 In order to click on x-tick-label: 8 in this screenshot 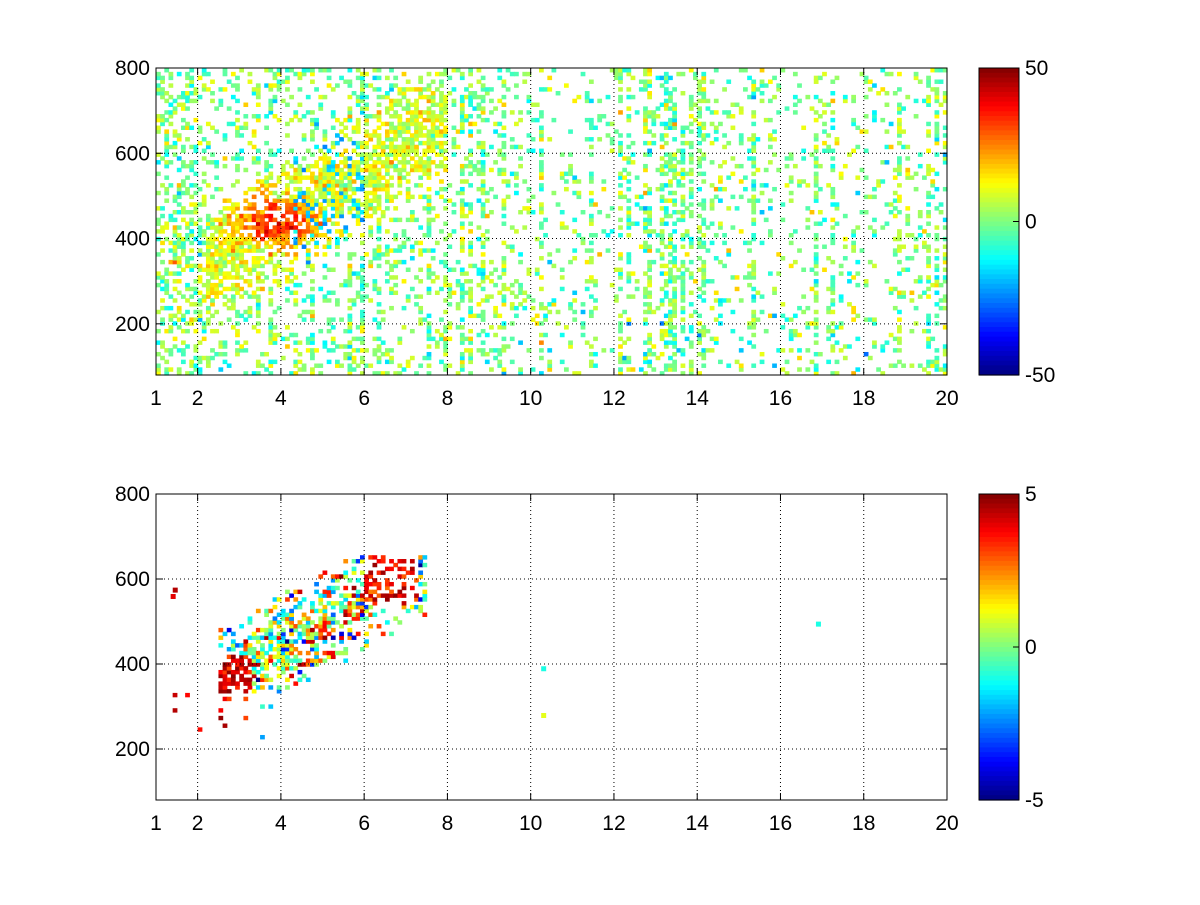, I will do `click(448, 398)`.